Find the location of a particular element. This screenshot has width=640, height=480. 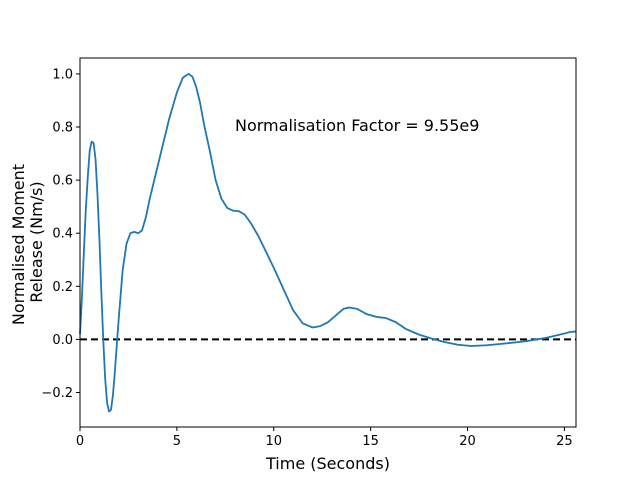

y-tick-label: 0.0 is located at coordinates (62, 340).